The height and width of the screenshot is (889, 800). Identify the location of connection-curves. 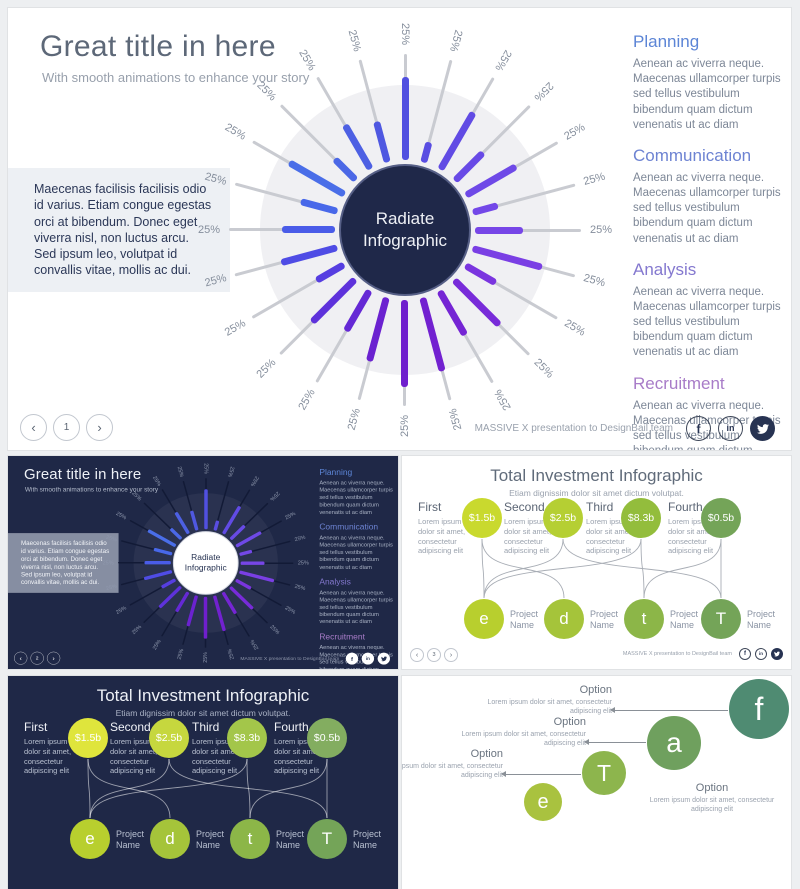
(601, 568).